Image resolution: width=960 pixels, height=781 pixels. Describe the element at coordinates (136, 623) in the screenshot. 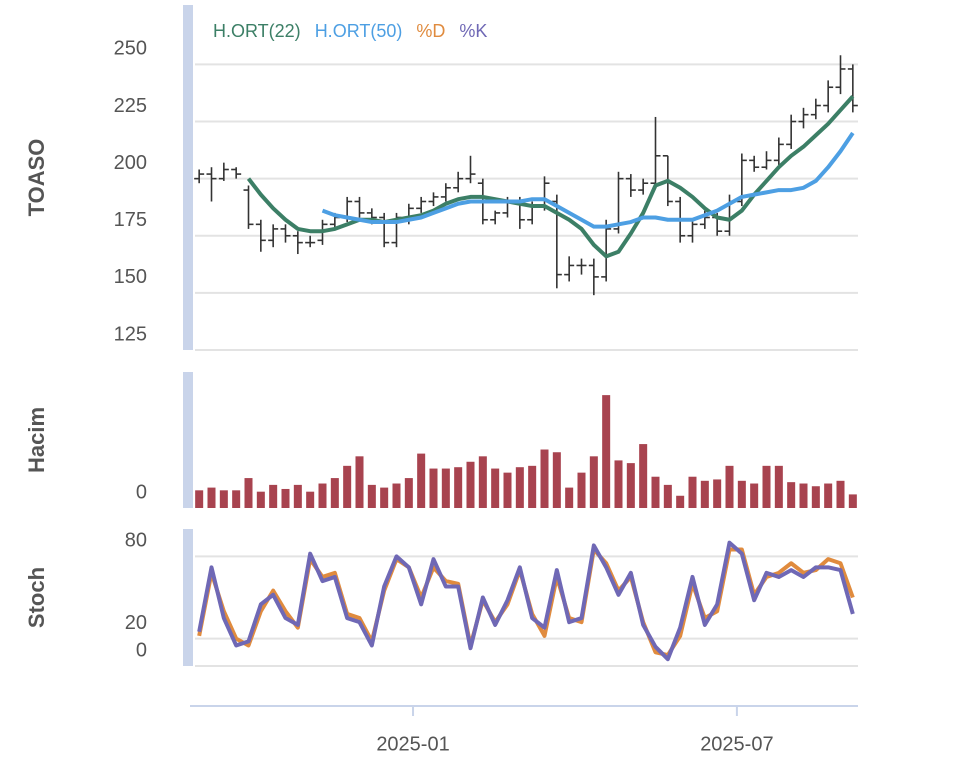

I see `y-tick-label: 20` at that location.